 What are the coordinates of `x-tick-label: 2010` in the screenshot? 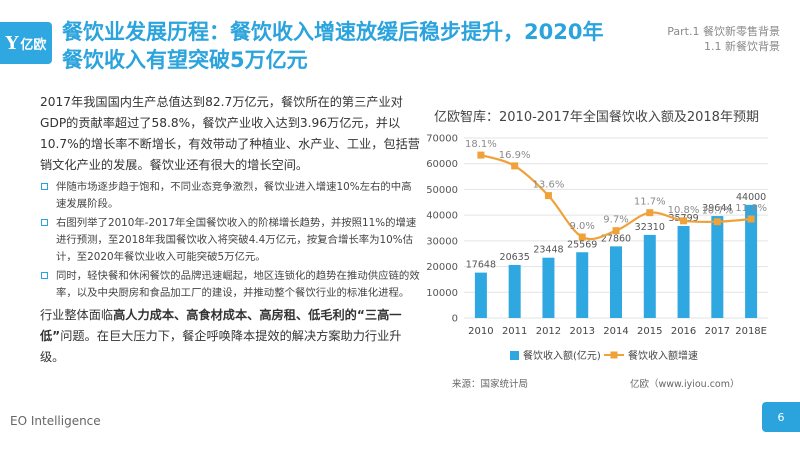 It's located at (480, 331).